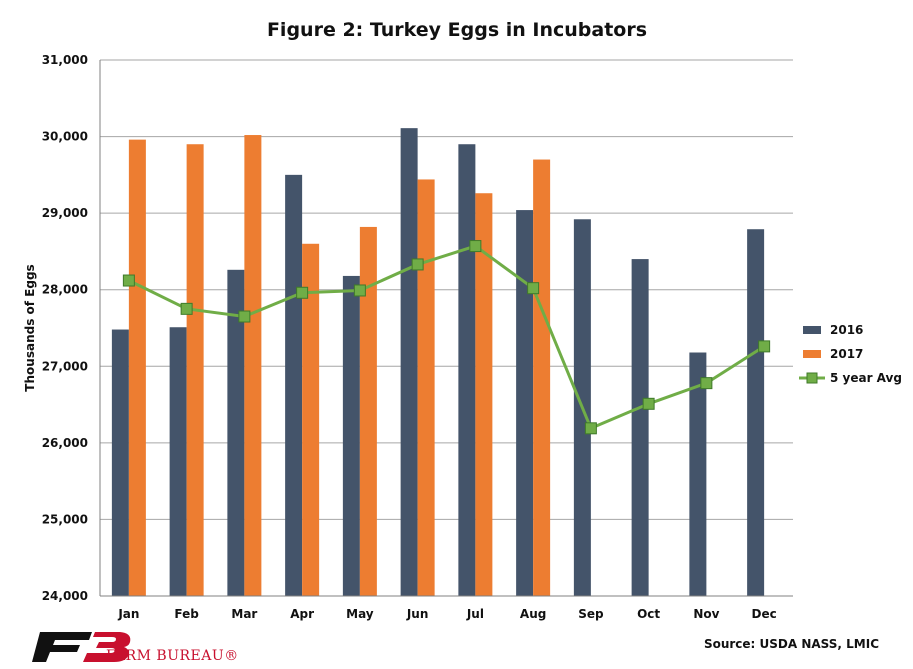 The image size is (913, 669). Describe the element at coordinates (640, 427) in the screenshot. I see `bar-2016-oct` at that location.